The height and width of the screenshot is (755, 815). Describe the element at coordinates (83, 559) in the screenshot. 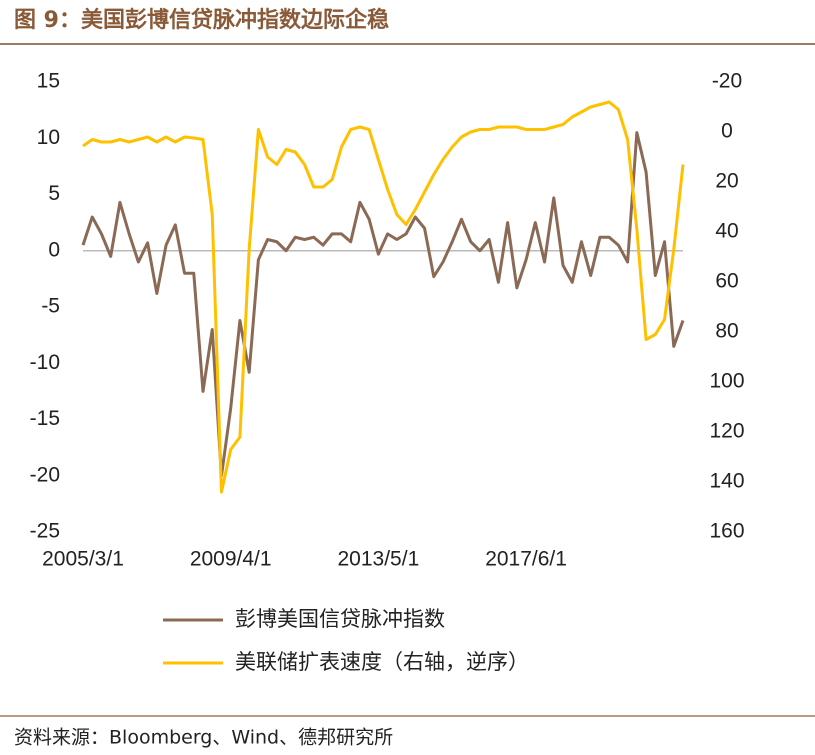

I see `x-tick-label: 2005/3/1` at that location.